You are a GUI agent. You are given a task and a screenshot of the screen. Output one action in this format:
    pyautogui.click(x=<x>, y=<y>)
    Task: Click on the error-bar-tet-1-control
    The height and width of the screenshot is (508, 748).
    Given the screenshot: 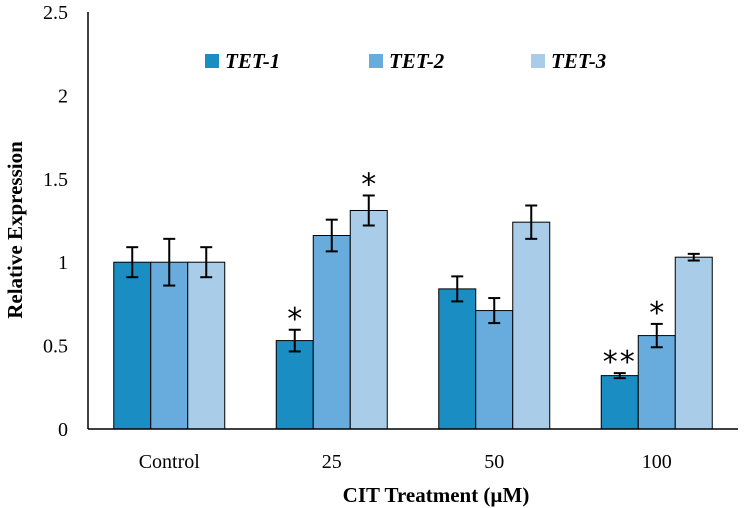 What is the action you would take?
    pyautogui.click(x=132, y=262)
    